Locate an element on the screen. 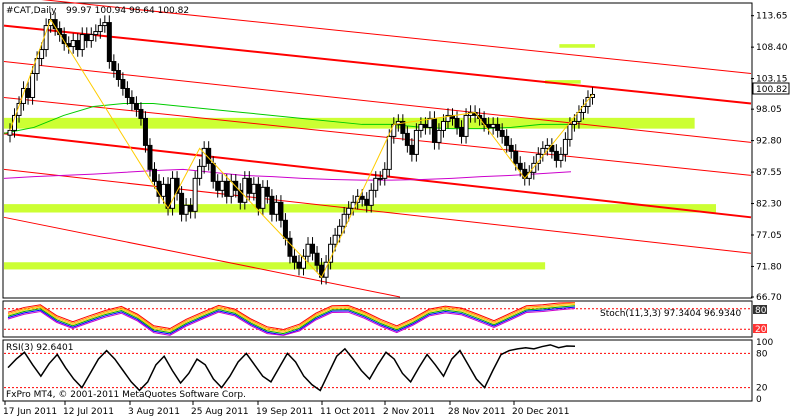 The width and height of the screenshot is (790, 418). stoch-values: Stoch(11,3,3) 97.3404 96.9340 is located at coordinates (670, 314).